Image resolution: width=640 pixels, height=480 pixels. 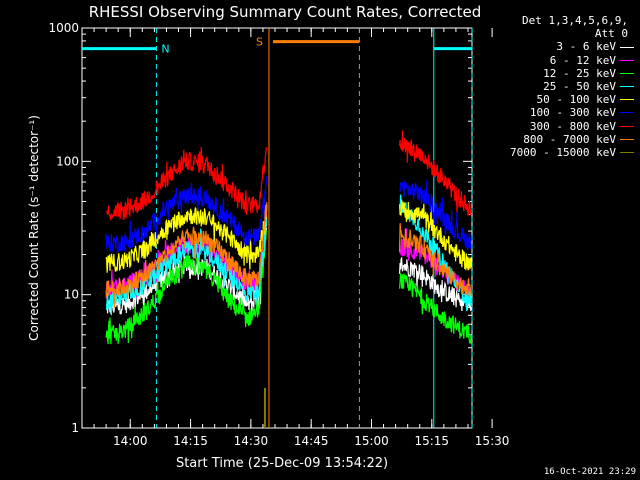 I want to click on legend-entry: 100 - 300 keV, so click(x=559, y=112).